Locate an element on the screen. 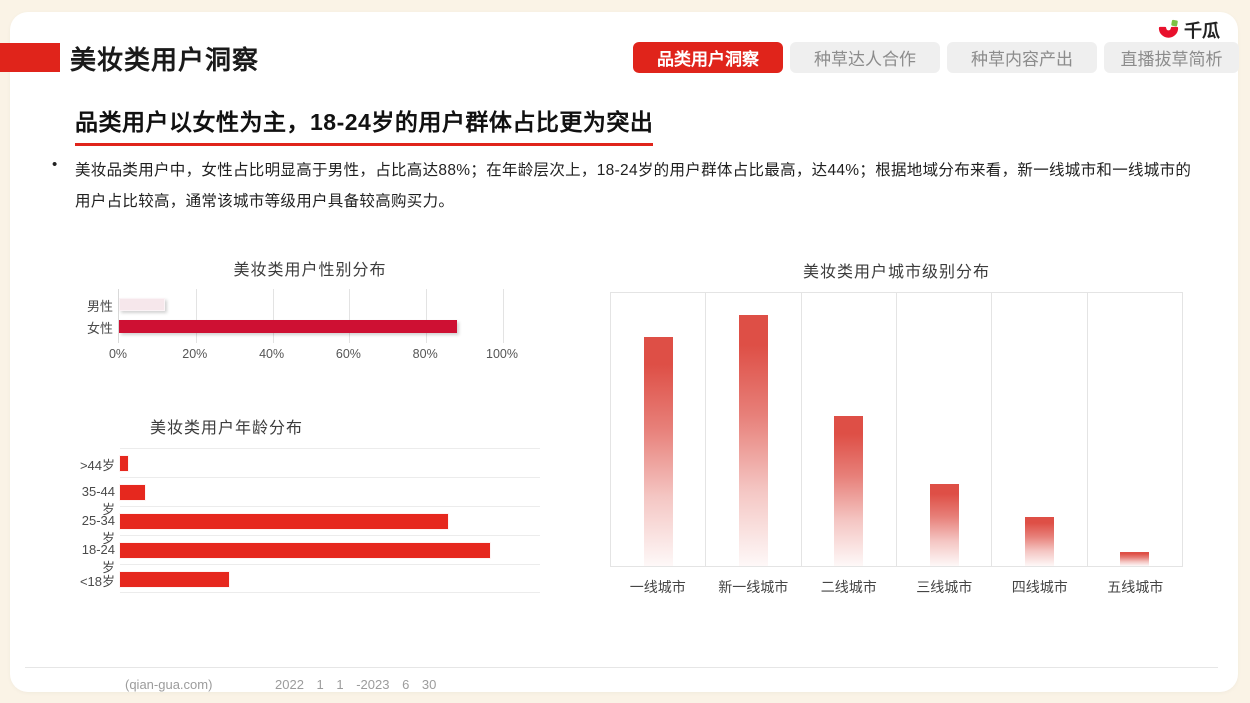  age-distribution-chart: 美妆类用户年龄分布 >44岁 35-44岁 25-34岁 18-24岁 <18岁 is located at coordinates (310, 505).